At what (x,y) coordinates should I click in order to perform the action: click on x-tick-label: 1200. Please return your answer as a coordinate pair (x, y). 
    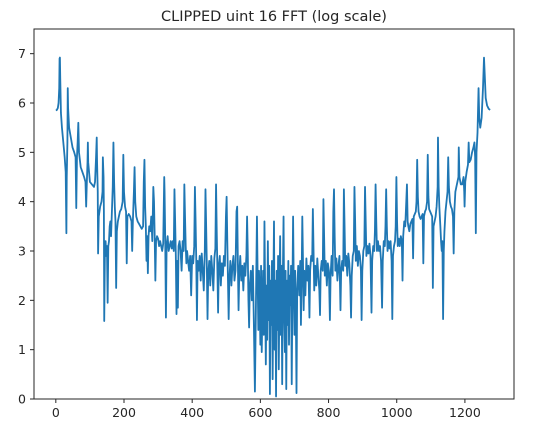
    Looking at the image, I should click on (465, 412).